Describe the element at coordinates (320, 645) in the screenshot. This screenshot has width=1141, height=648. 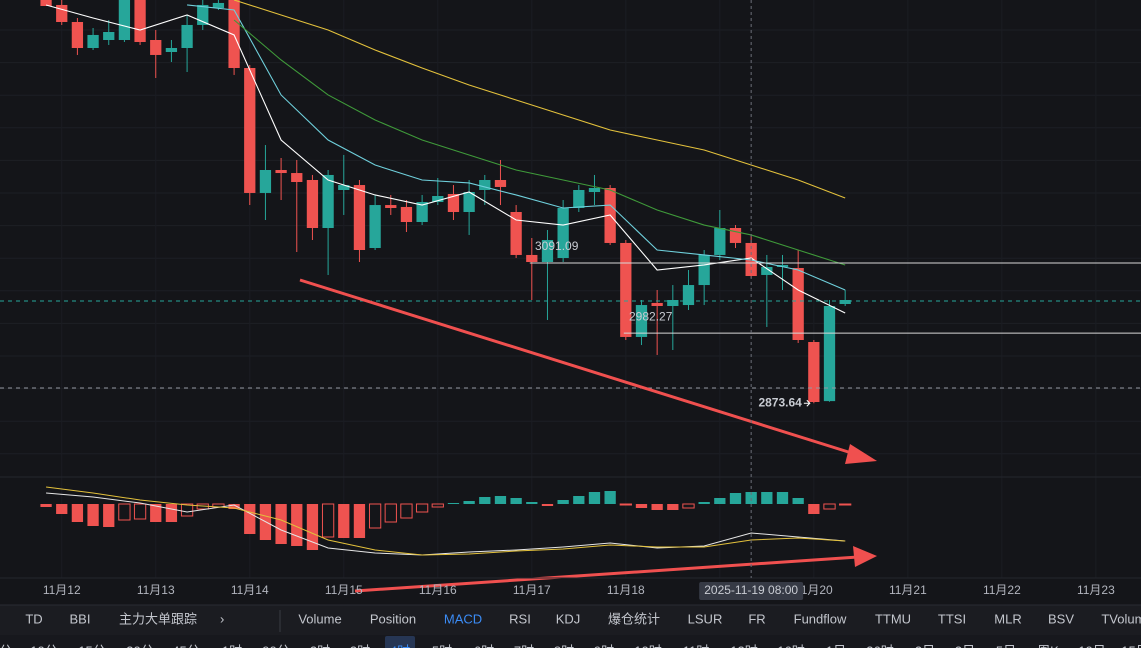
I see `interval-tab: 2时` at that location.